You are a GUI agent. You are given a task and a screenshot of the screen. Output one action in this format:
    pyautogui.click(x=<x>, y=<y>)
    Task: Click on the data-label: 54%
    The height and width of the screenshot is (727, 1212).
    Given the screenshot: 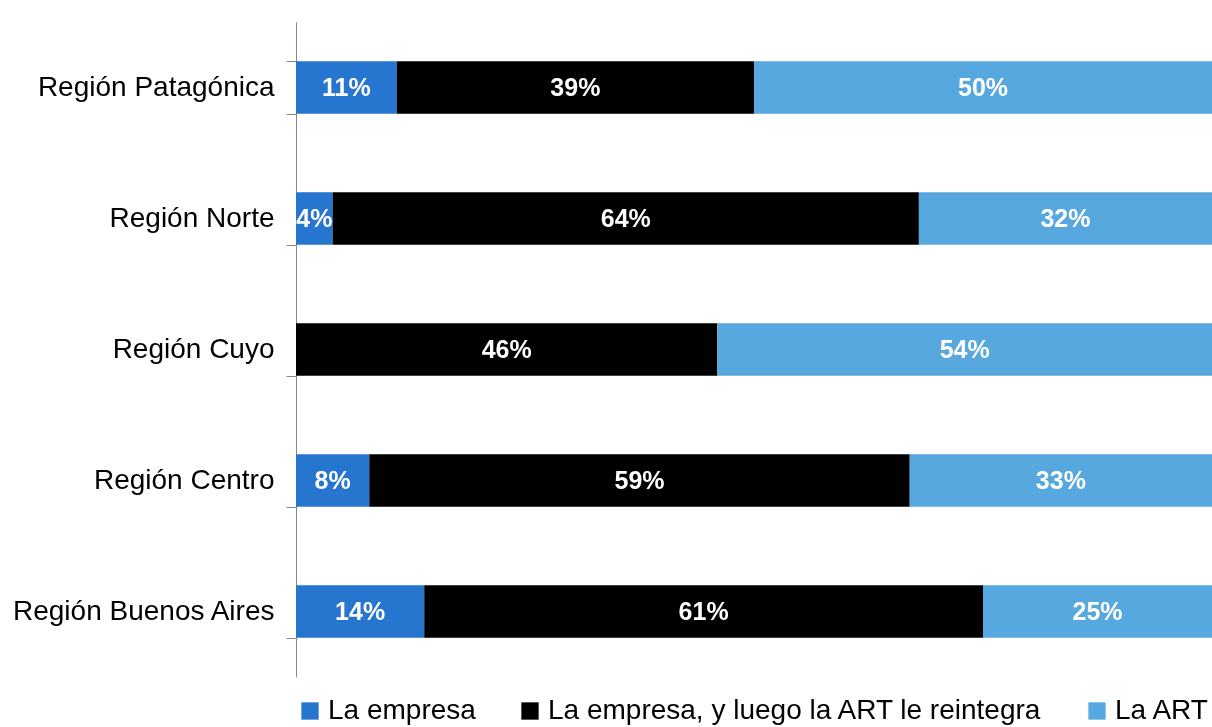 What is the action you would take?
    pyautogui.click(x=964, y=348)
    